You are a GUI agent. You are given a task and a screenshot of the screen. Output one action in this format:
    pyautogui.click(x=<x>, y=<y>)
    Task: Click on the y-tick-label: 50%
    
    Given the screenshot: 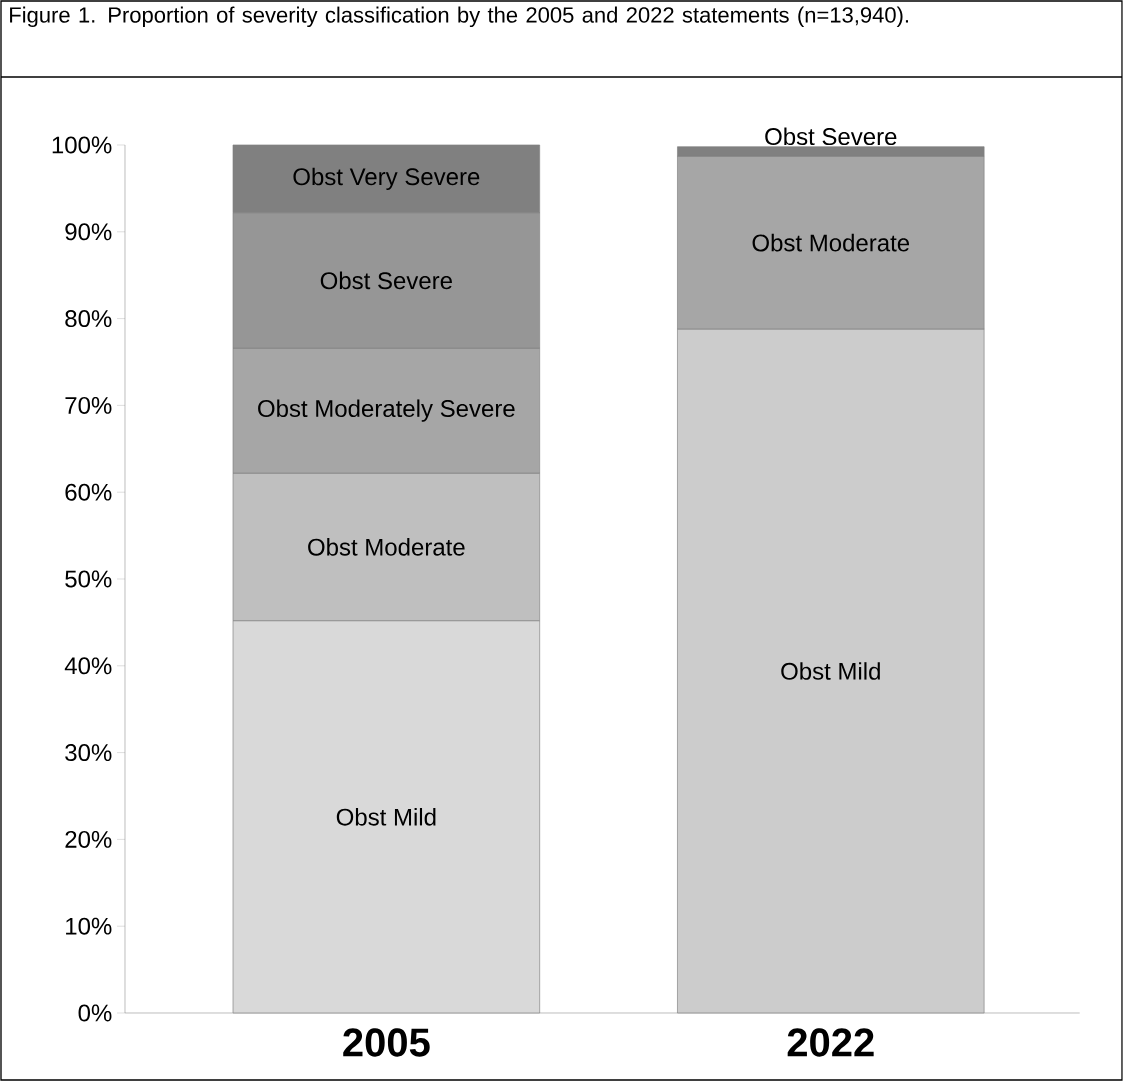 What is the action you would take?
    pyautogui.click(x=88, y=579)
    